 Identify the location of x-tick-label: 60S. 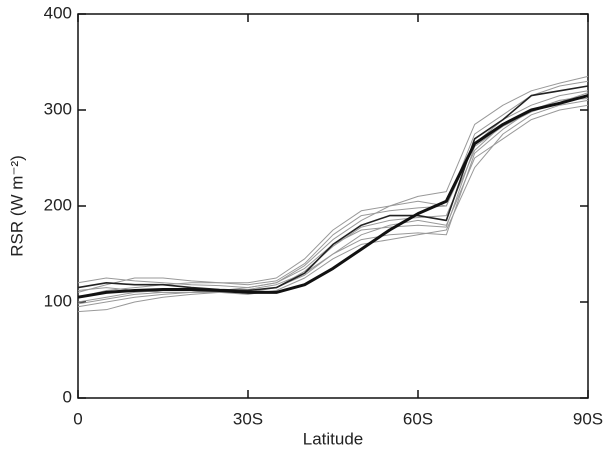
(418, 418).